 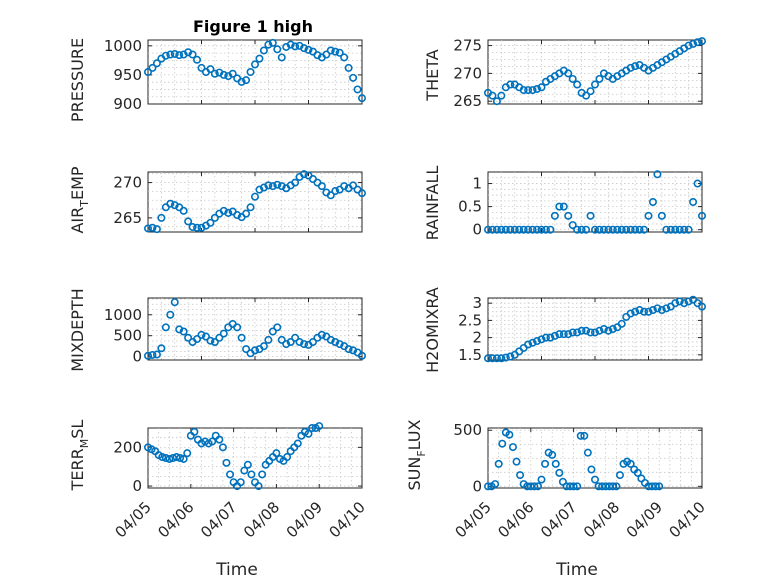 I want to click on y-axis-label-part: EMP, so click(x=77, y=183).